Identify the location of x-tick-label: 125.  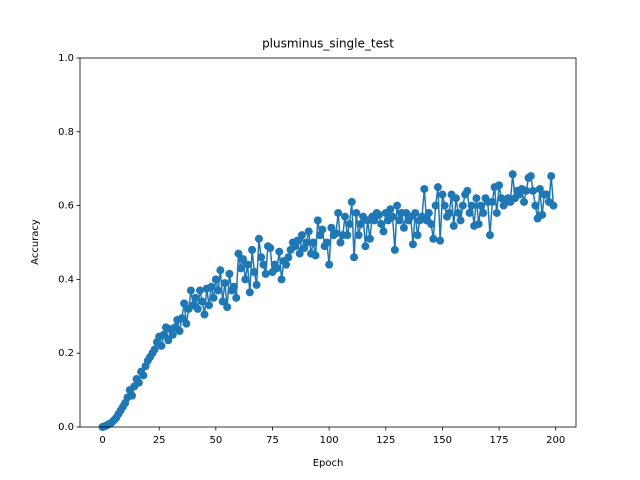
(385, 440).